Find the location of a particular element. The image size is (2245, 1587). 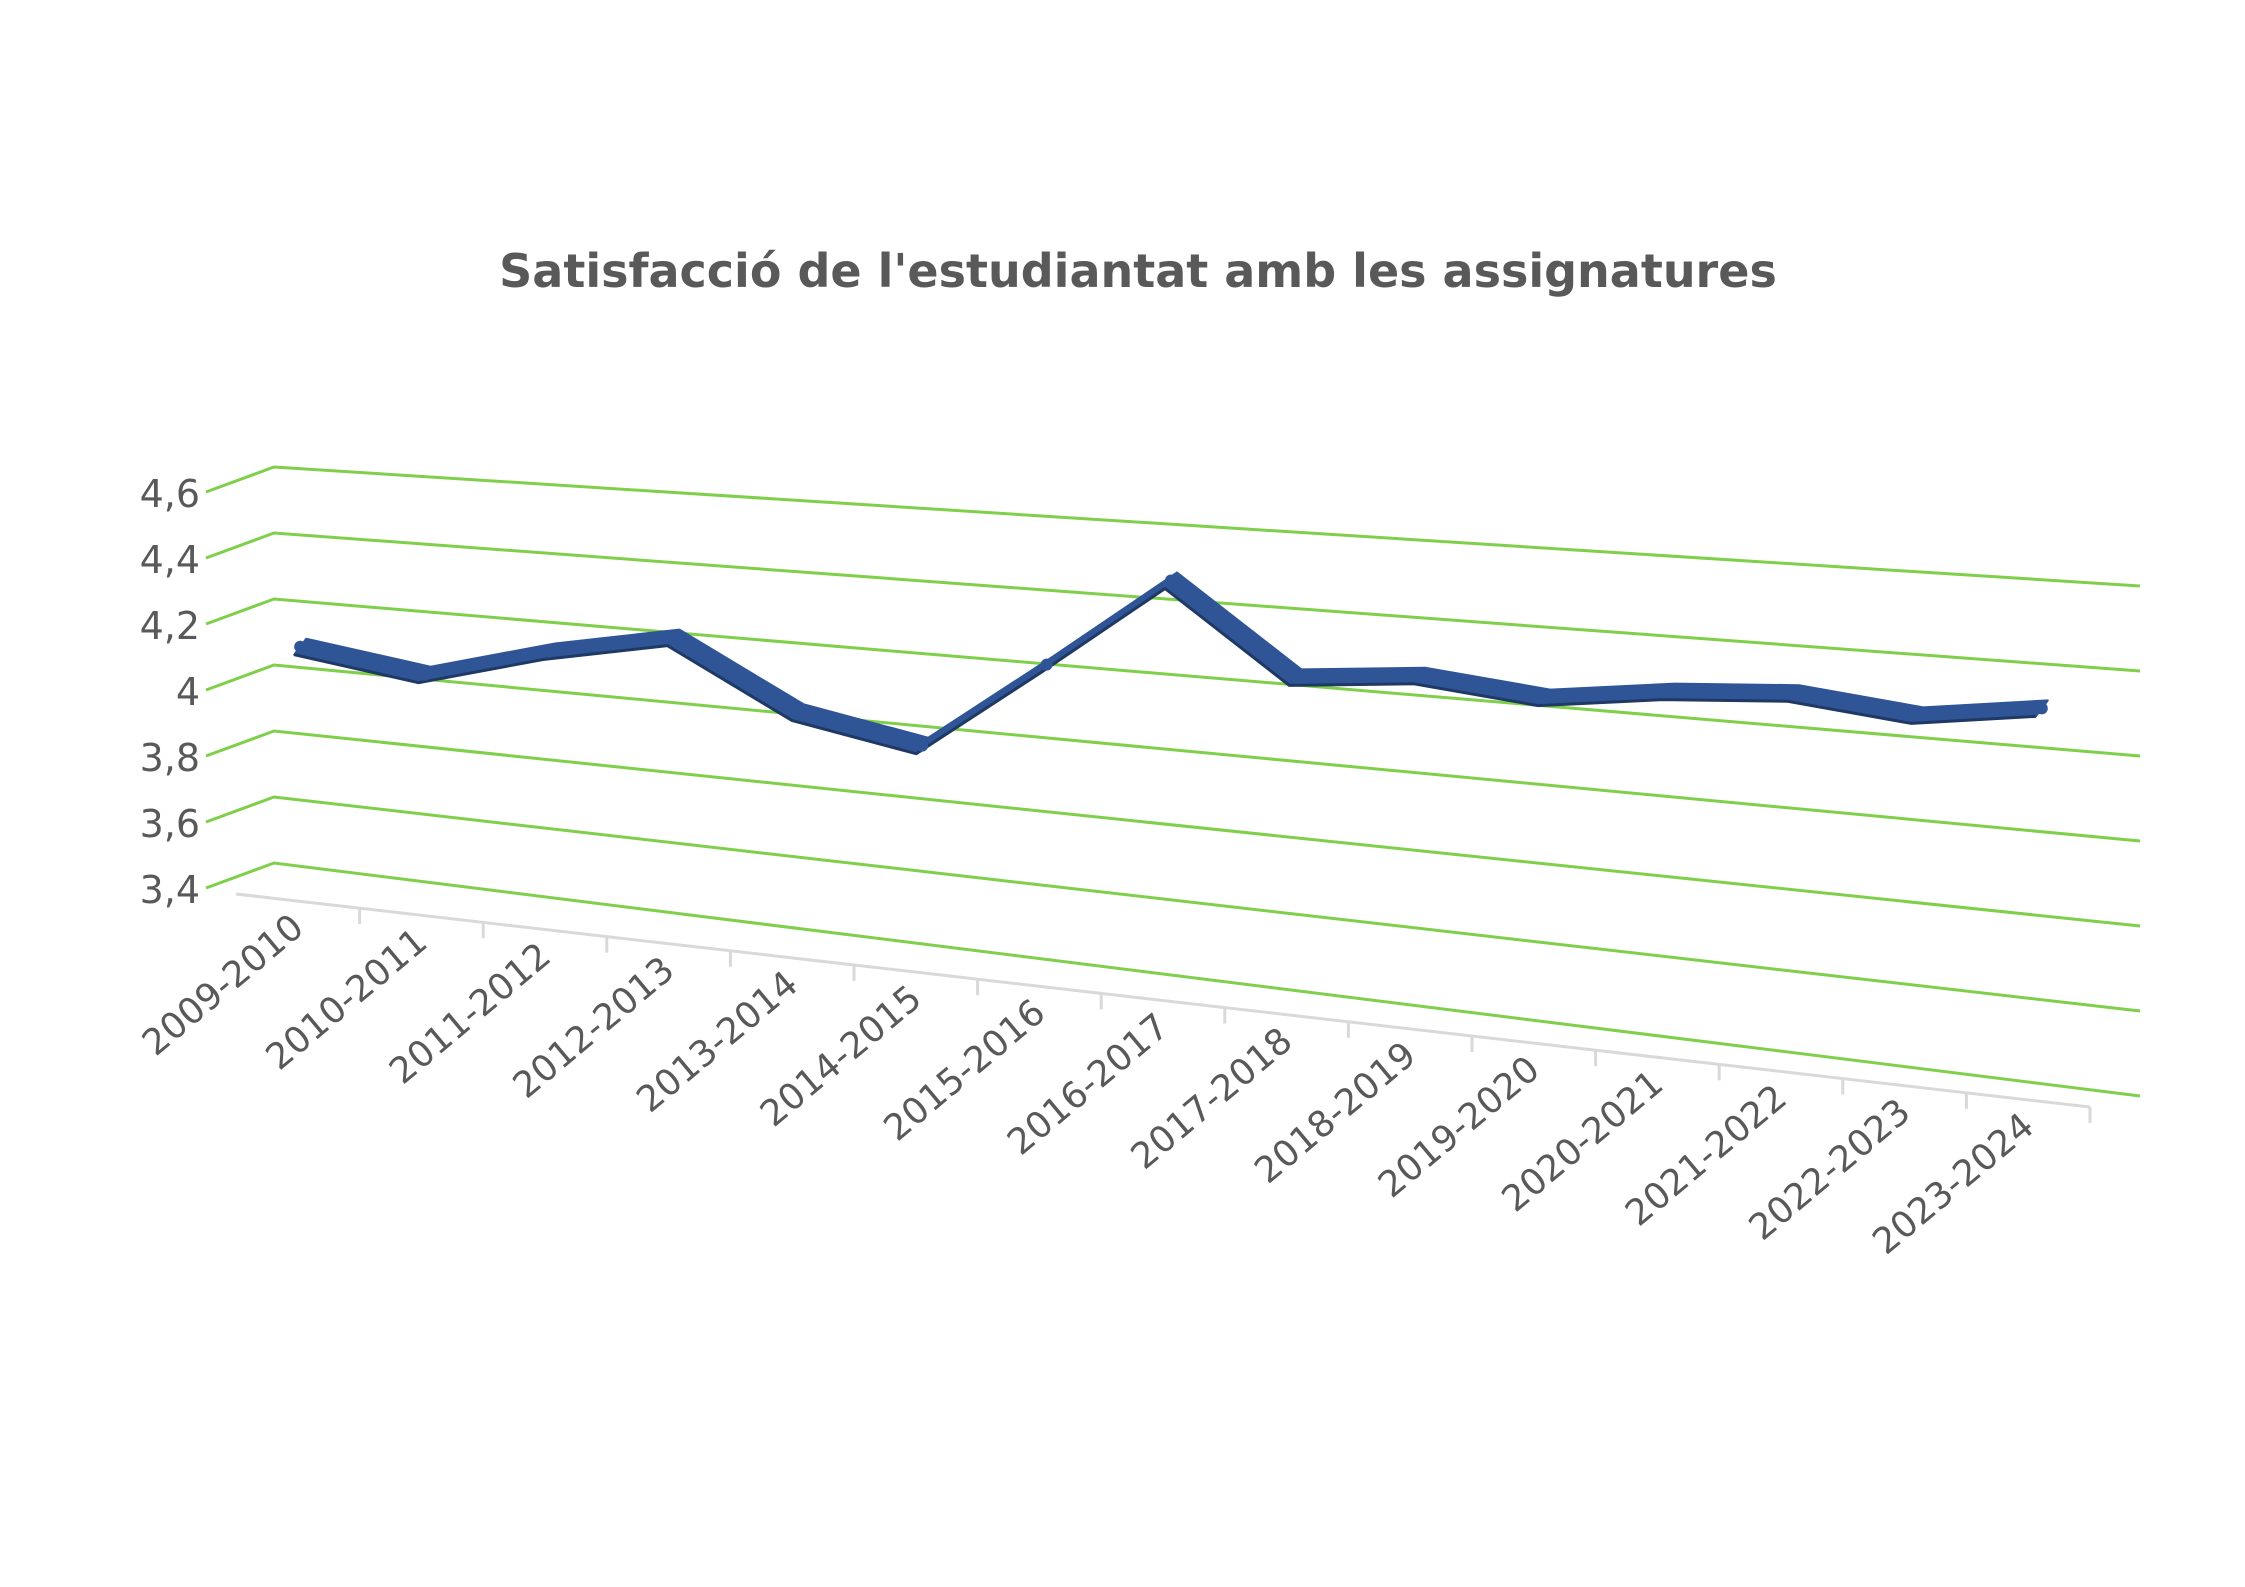

y-tick-label: 3,6 is located at coordinates (170, 824).